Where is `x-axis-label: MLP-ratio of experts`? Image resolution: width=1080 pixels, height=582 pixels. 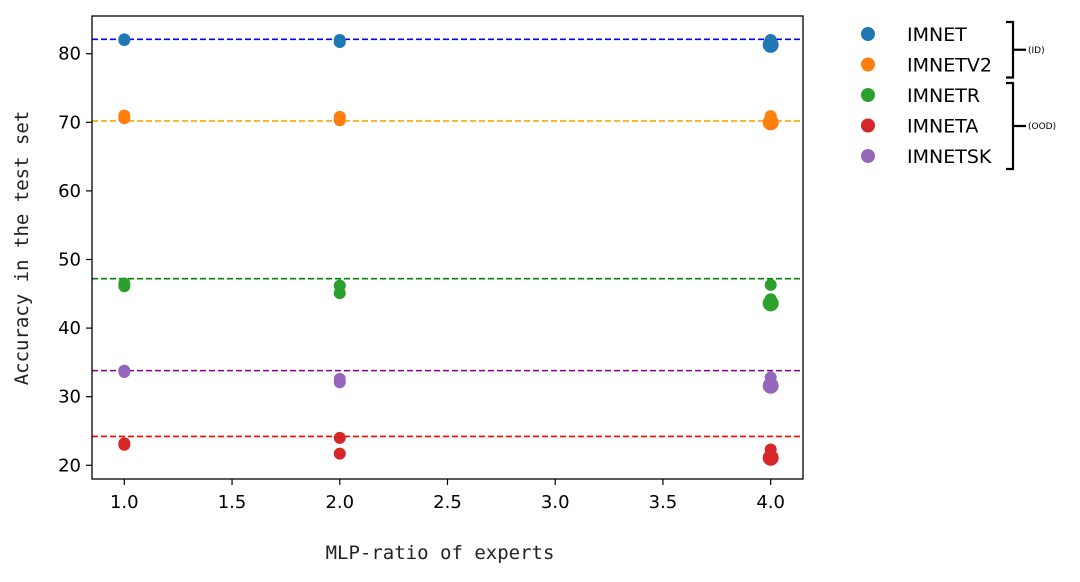
x-axis-label: MLP-ratio of experts is located at coordinates (440, 553).